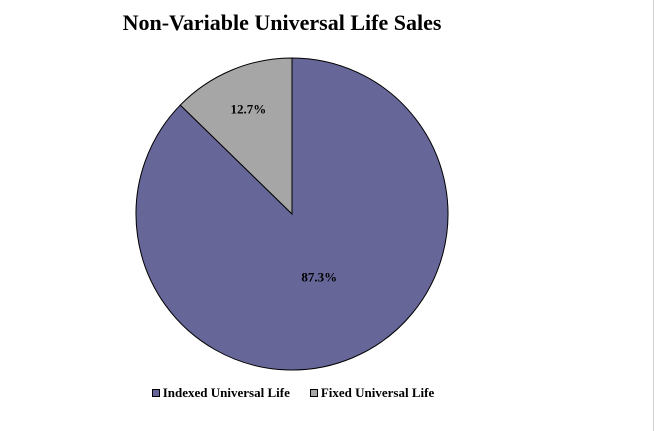 Image resolution: width=654 pixels, height=431 pixels. Describe the element at coordinates (282, 22) in the screenshot. I see `chart-title: Non-Variable Universal Life Sales` at that location.